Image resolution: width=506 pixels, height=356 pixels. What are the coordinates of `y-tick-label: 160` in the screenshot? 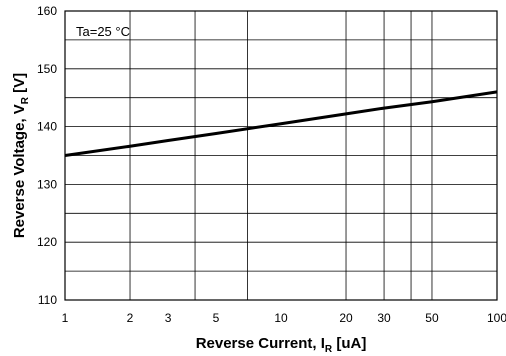 It's located at (47, 11).